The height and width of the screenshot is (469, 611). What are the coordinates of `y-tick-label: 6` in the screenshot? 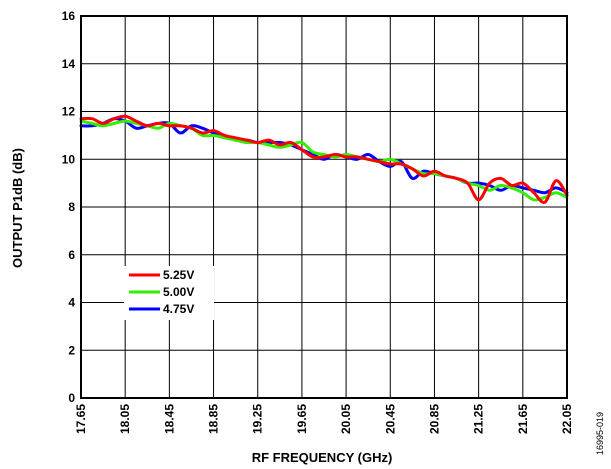 It's located at (71, 255).